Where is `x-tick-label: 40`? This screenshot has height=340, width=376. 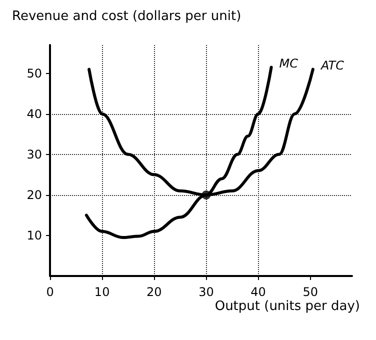 x-tick-label: 40 is located at coordinates (258, 292).